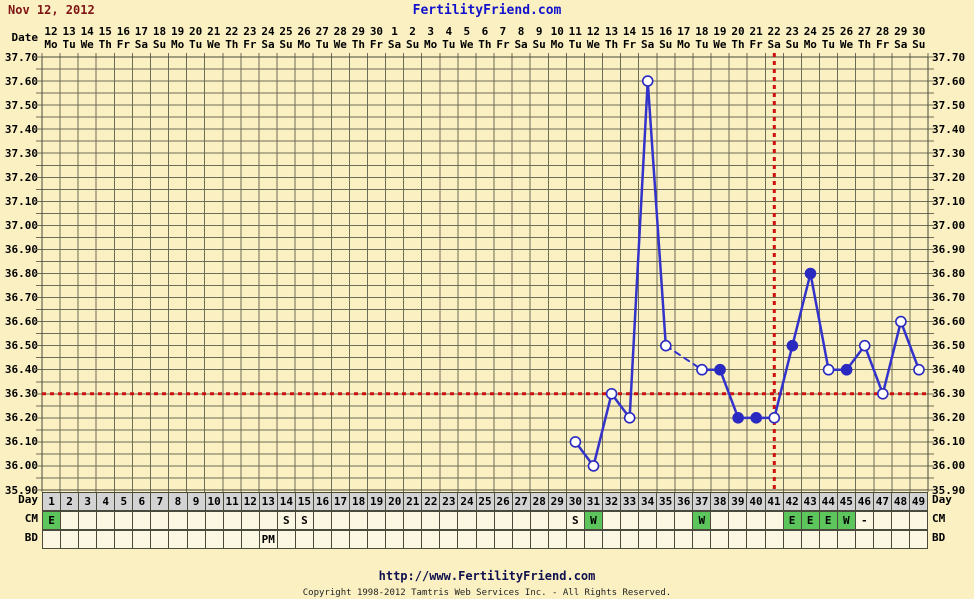  I want to click on date-column: 23 Su, so click(792, 38).